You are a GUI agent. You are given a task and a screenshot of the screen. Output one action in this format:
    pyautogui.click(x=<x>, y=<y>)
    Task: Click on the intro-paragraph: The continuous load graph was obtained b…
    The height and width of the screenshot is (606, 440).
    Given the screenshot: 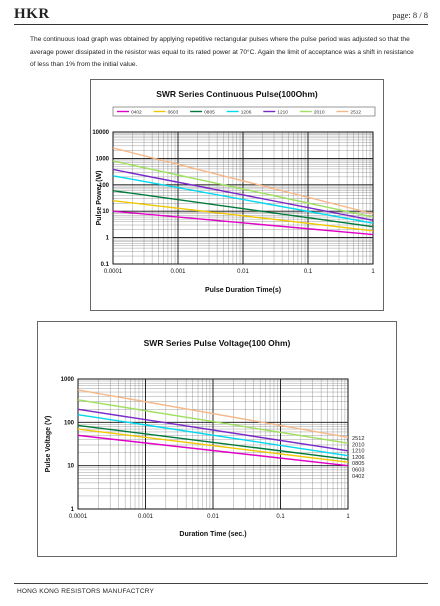 What is the action you would take?
    pyautogui.click(x=222, y=52)
    